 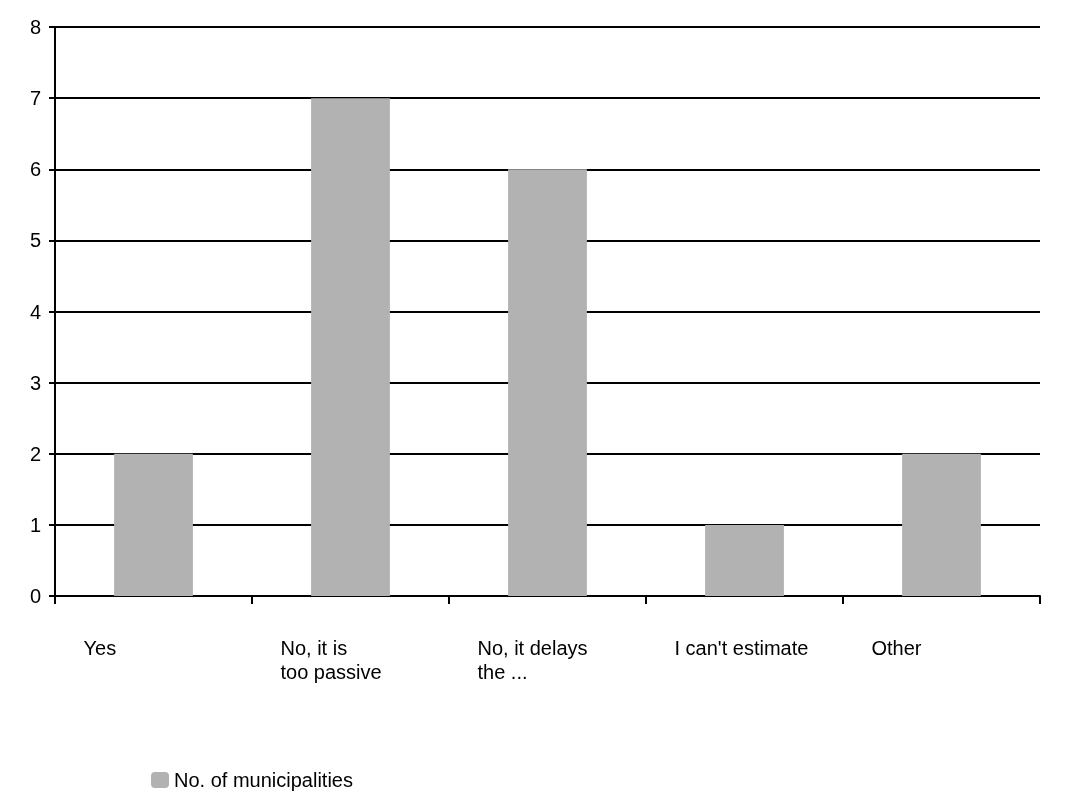 I want to click on x-tick-label: Other, so click(x=896, y=648).